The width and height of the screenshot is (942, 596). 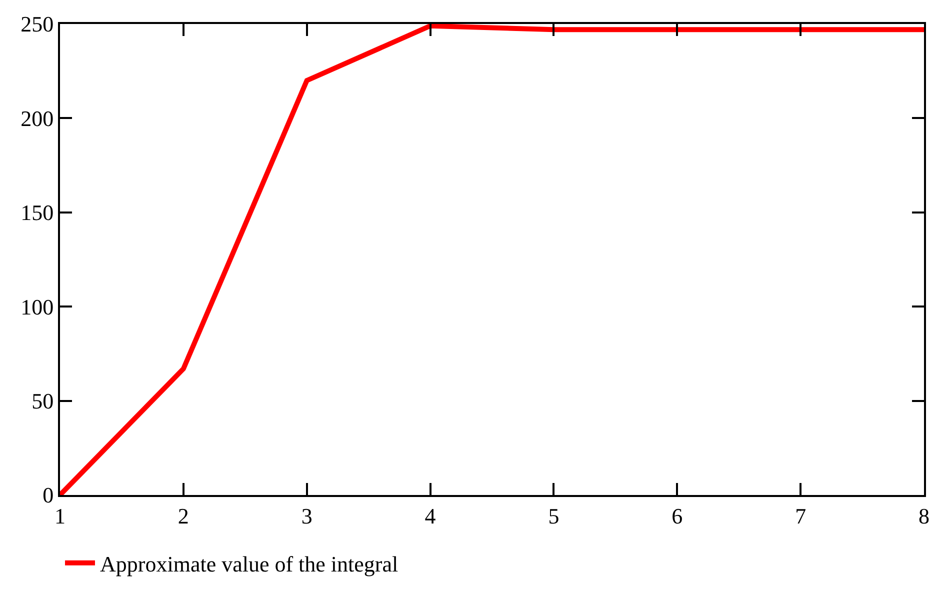 I want to click on y-tick-label: 50, so click(x=43, y=401).